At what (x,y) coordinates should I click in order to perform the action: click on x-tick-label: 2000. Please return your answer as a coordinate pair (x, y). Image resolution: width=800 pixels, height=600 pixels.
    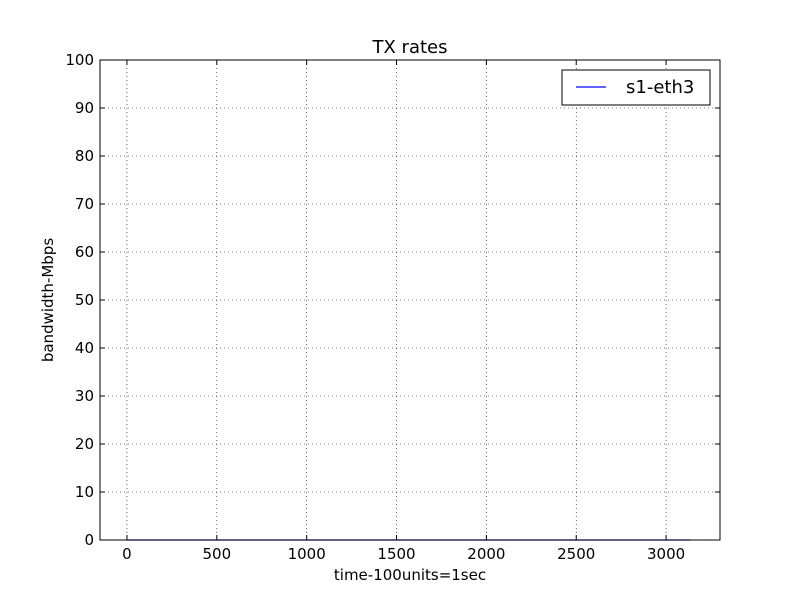
    Looking at the image, I should click on (486, 554).